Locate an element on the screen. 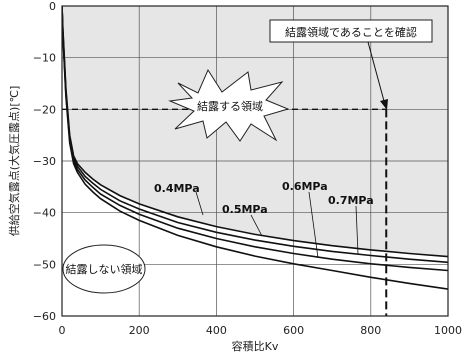  series-label-0-7mpa: 0.7MPa is located at coordinates (351, 200).